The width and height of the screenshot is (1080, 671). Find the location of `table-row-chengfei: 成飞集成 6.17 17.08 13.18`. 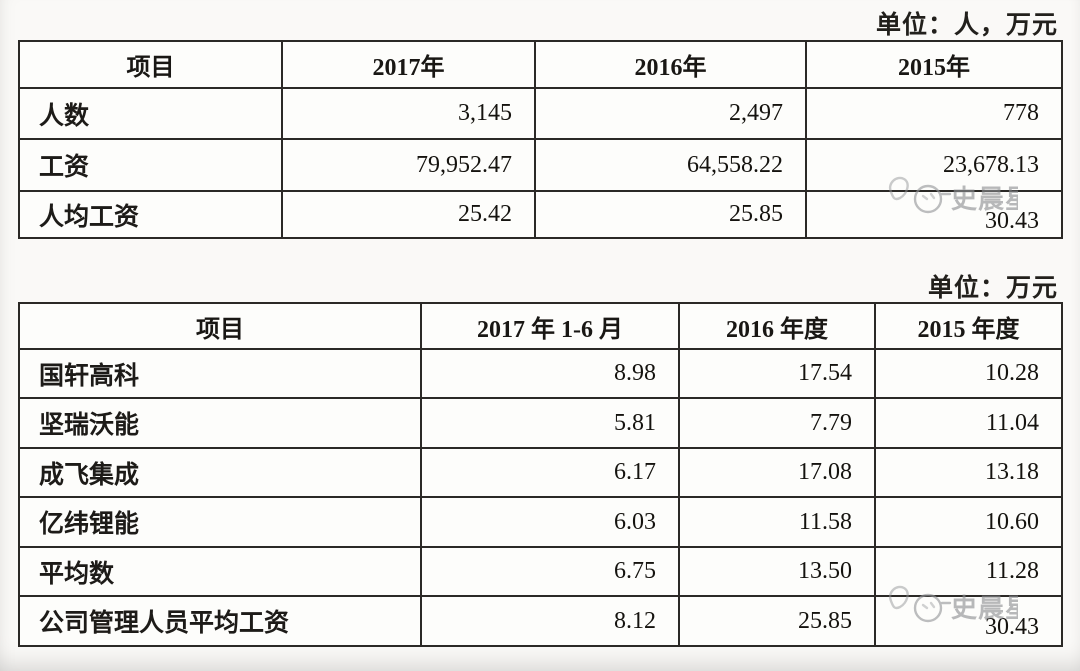

table-row-chengfei: 成飞集成 6.17 17.08 13.18 is located at coordinates (540, 472).